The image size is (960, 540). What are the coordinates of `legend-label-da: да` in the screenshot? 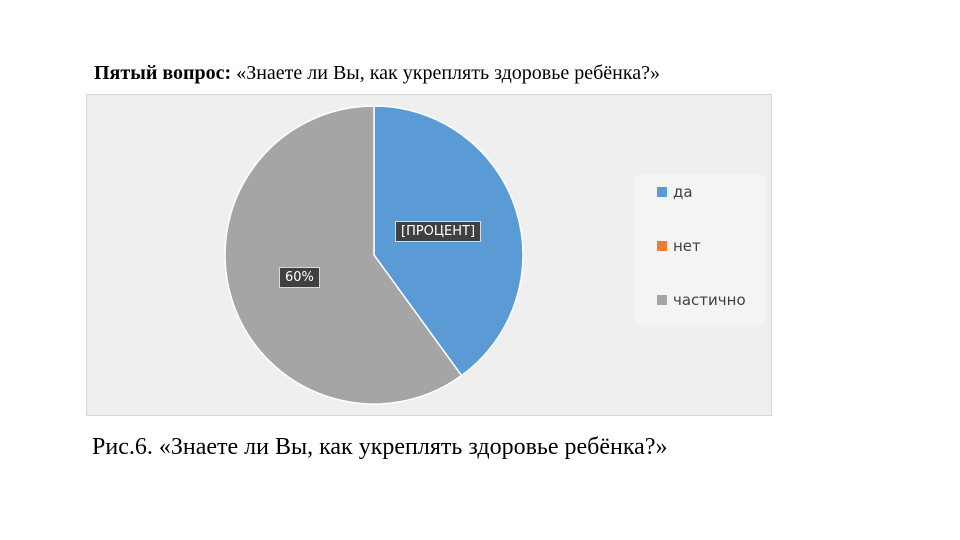 It's located at (683, 192).